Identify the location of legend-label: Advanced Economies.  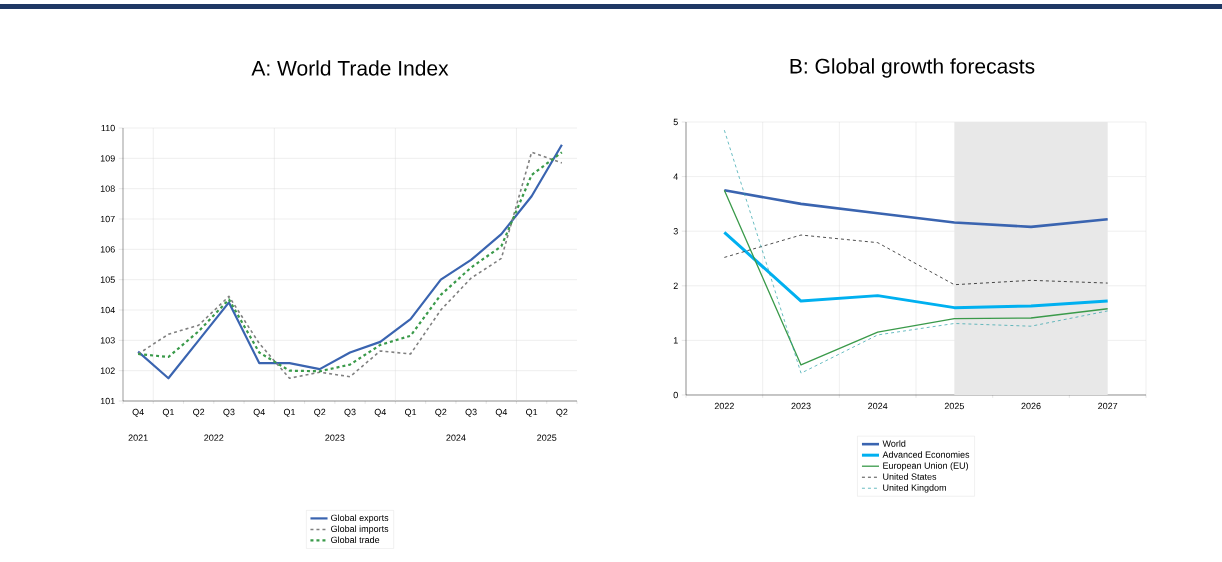
(926, 454).